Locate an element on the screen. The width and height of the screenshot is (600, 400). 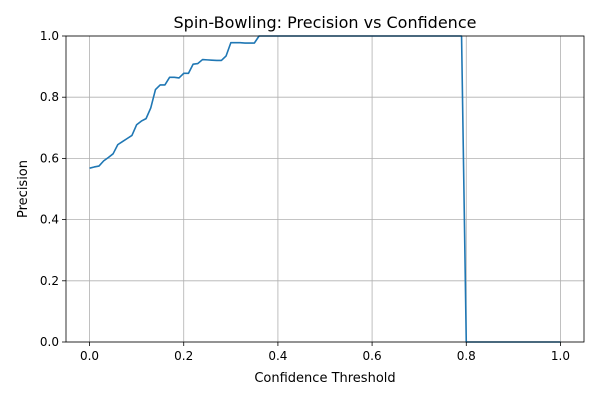
x-tick-label: 0.8 is located at coordinates (466, 356).